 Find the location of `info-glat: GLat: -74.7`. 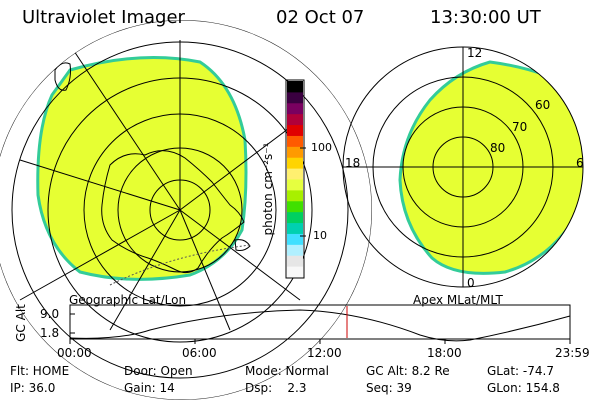

info-glat: GLat: -74.7 is located at coordinates (520, 371).